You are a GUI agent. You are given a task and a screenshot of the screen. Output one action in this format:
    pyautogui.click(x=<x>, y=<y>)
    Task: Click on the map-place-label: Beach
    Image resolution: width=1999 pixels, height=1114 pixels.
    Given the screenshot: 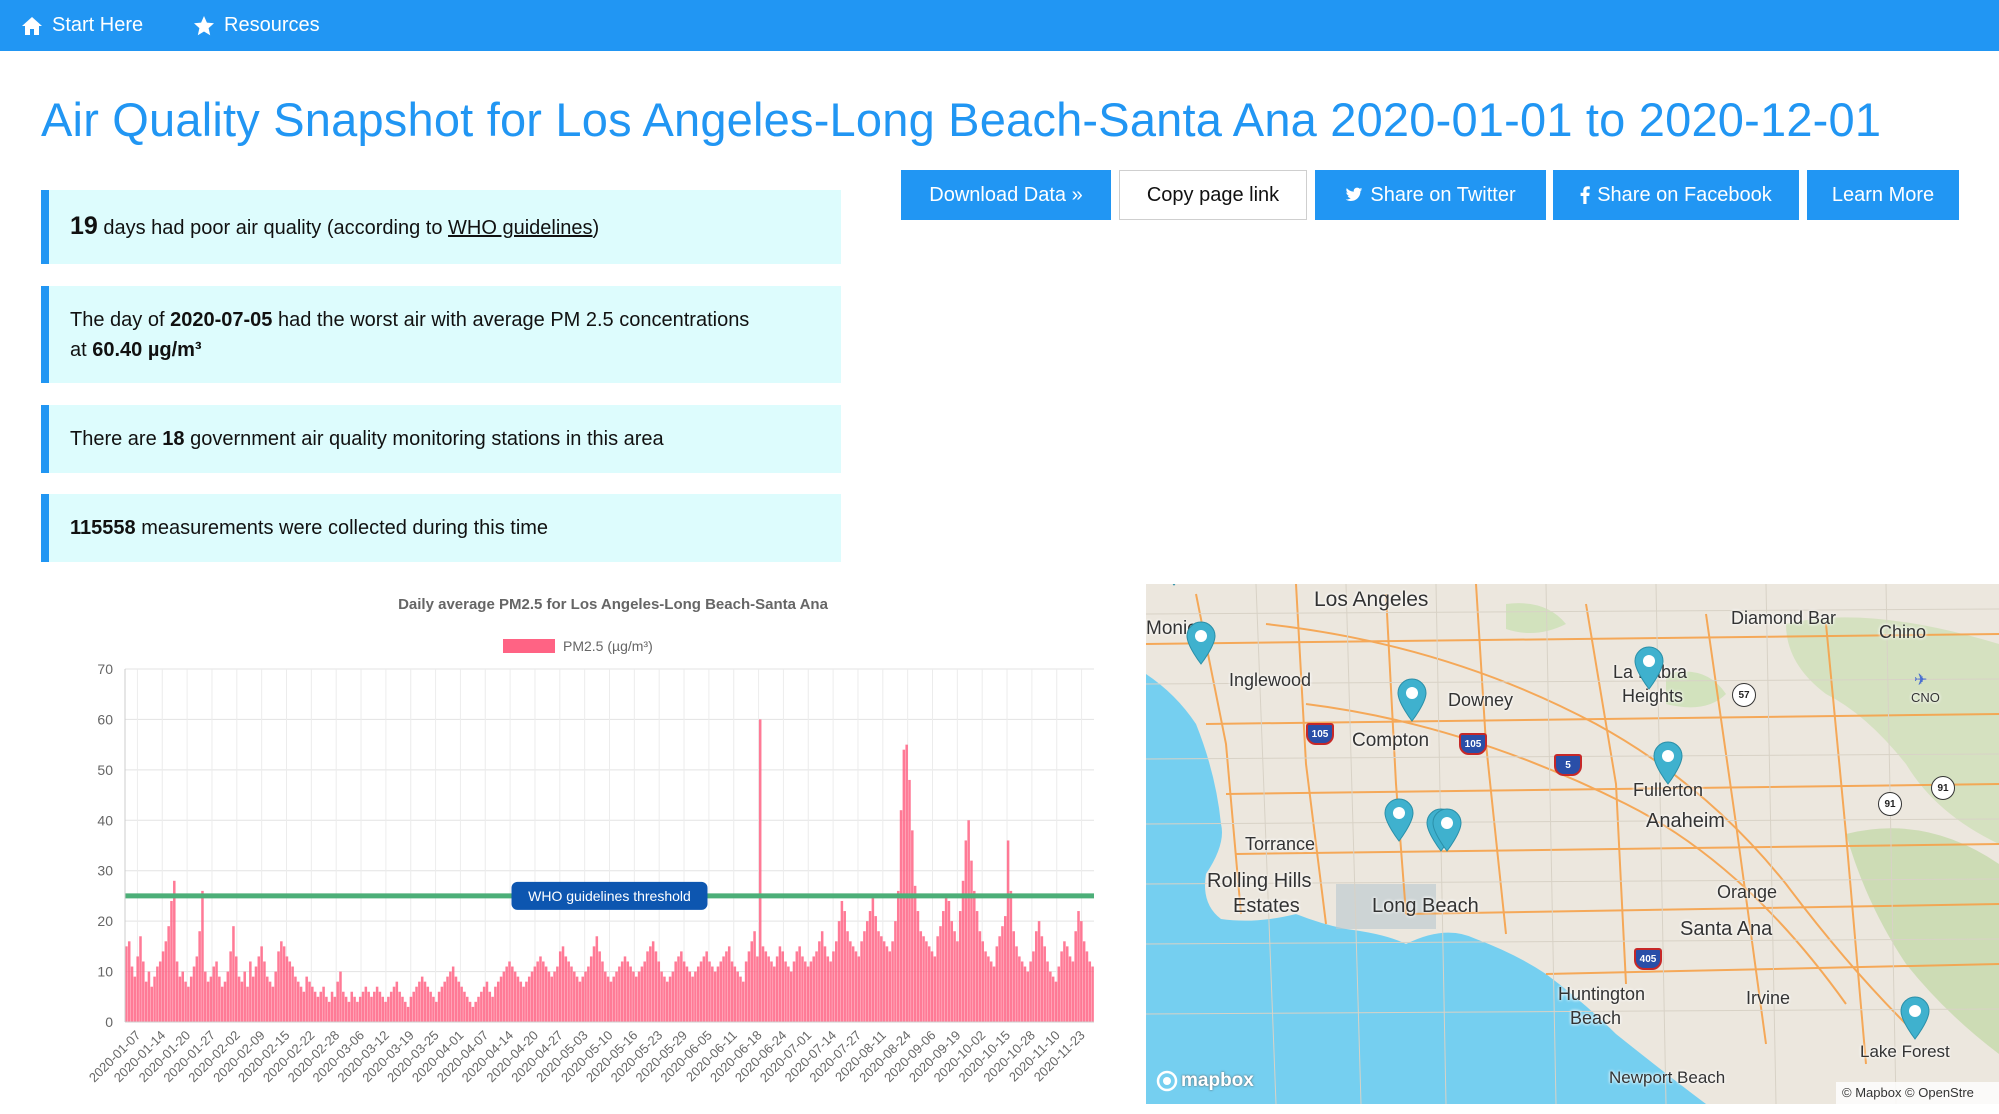 What is the action you would take?
    pyautogui.click(x=1596, y=1018)
    